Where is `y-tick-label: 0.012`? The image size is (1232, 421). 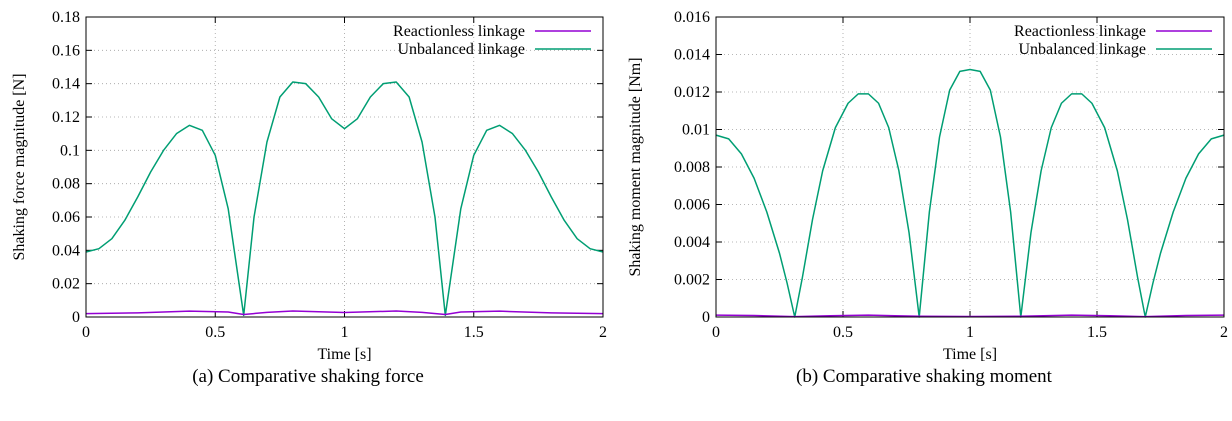
y-tick-label: 0.012 is located at coordinates (692, 92).